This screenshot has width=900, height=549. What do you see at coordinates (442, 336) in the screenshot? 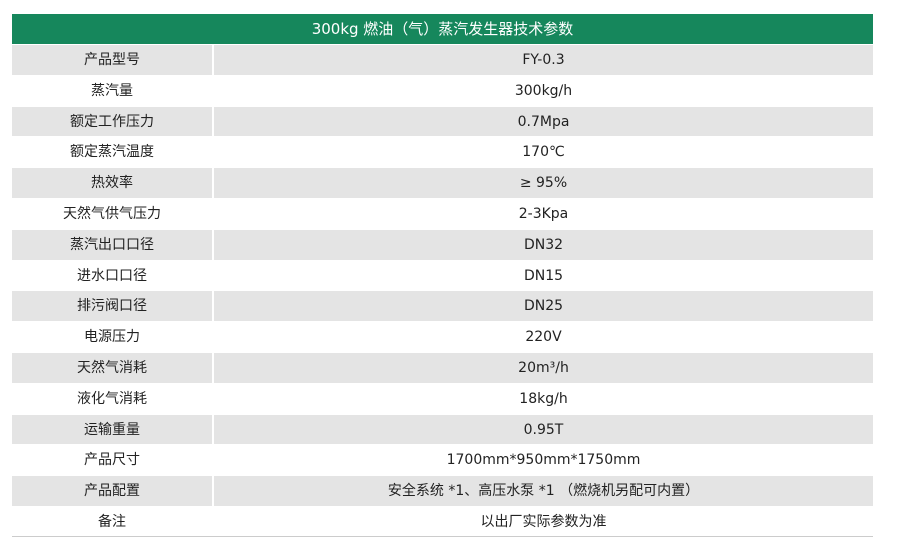
I see `table-row: 电源压力 220V` at bounding box center [442, 336].